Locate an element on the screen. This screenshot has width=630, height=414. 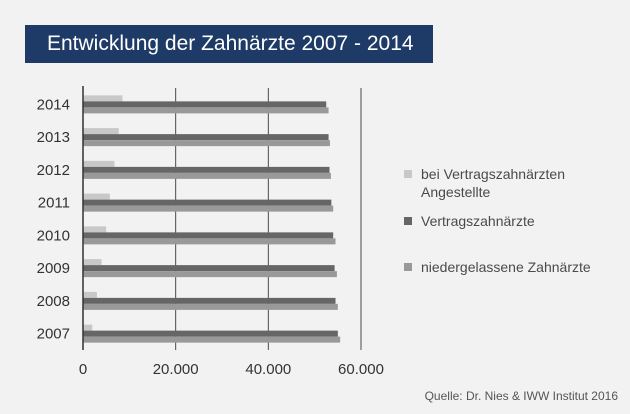
y-tick-label: 2012 is located at coordinates (53, 170).